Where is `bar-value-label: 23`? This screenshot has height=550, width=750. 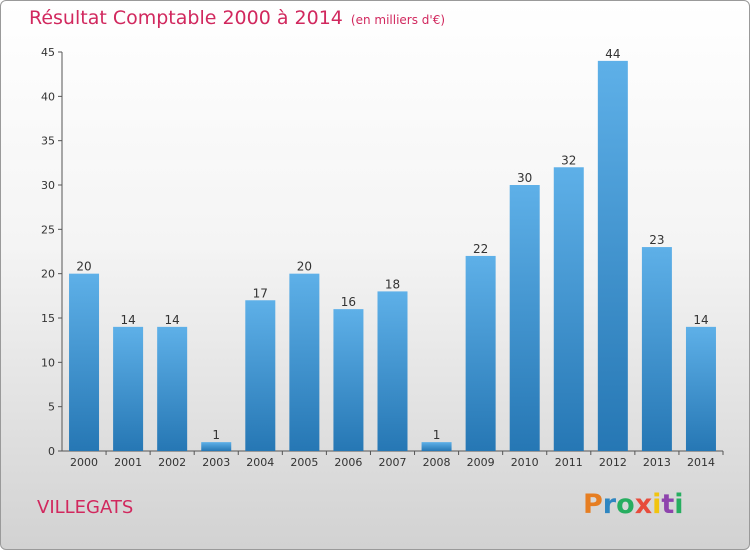 bar-value-label: 23 is located at coordinates (656, 240).